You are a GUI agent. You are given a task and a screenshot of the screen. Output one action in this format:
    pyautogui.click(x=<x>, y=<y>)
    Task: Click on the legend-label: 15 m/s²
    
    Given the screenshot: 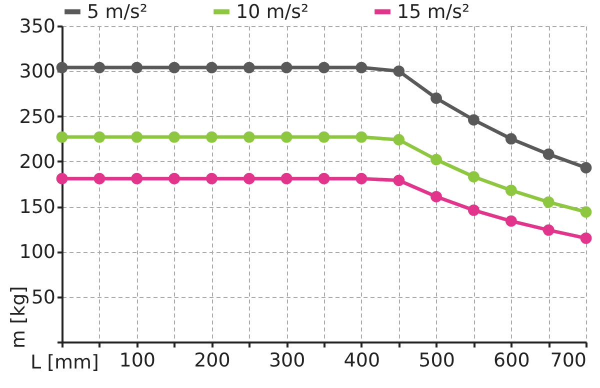 What is the action you would take?
    pyautogui.click(x=433, y=11)
    